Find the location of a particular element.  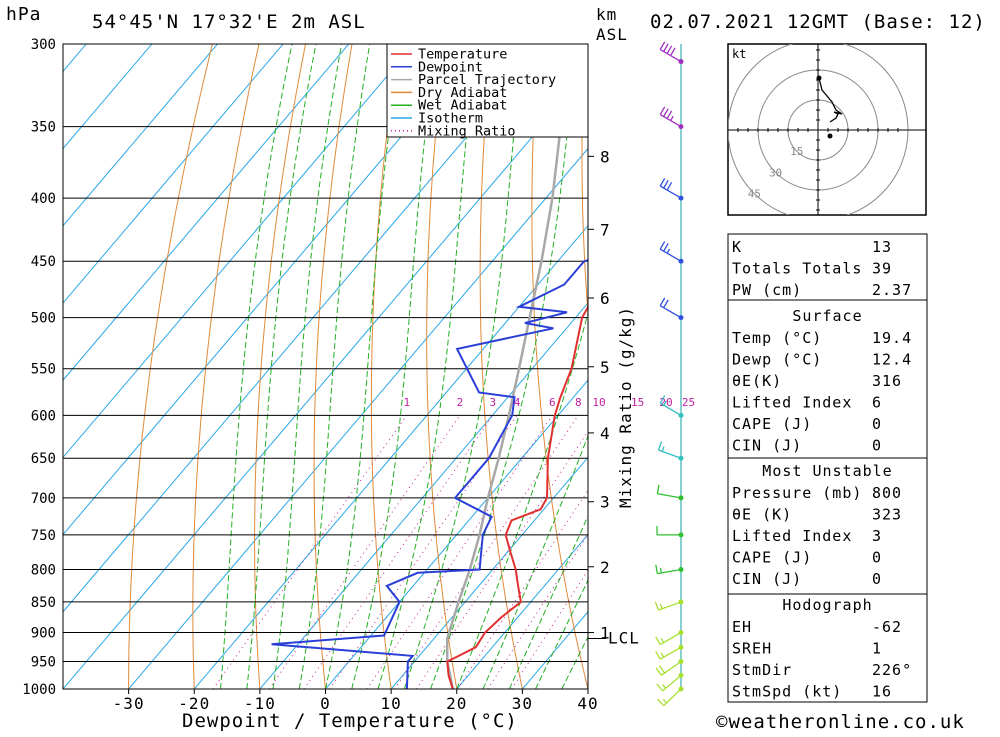

pressure-tick-label: 400 is located at coordinates (43, 199).